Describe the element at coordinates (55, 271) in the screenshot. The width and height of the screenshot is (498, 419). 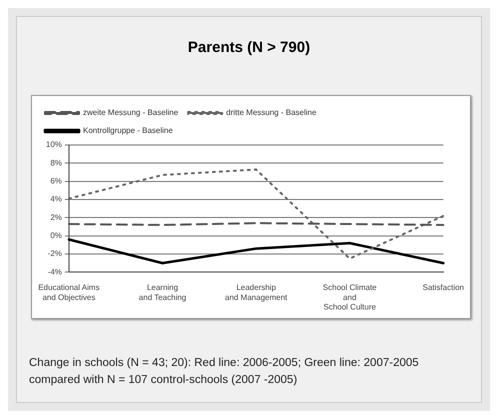
I see `y-tick-label: -4%` at that location.